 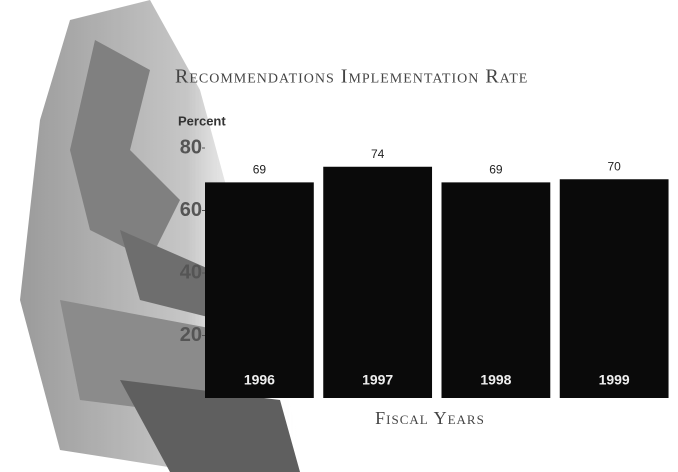 What do you see at coordinates (378, 154) in the screenshot?
I see `value-label: 74` at bounding box center [378, 154].